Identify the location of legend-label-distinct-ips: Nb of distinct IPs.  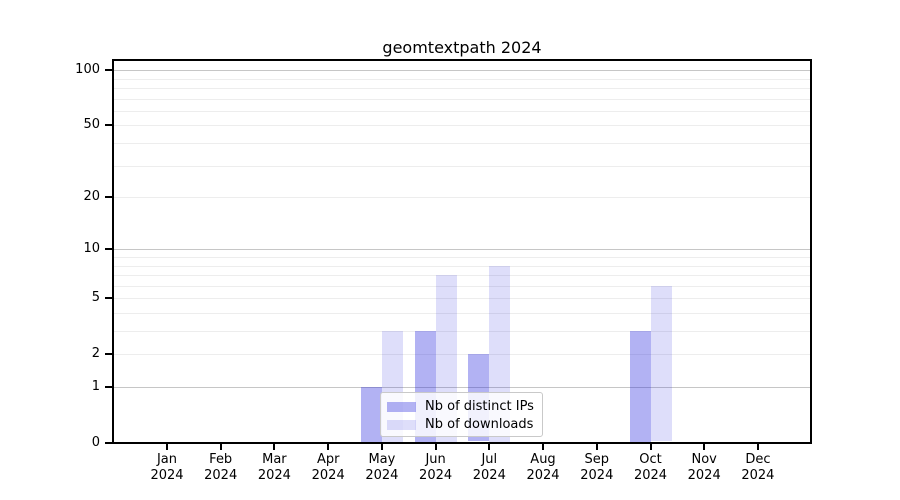
(479, 406).